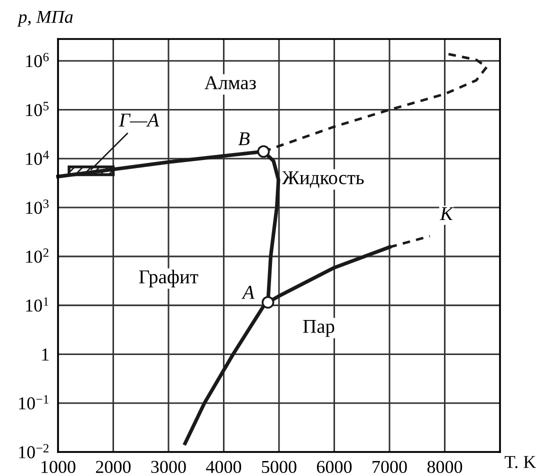  Describe the element at coordinates (37, 60) in the screenshot. I see `y-tick-label: 10$^{6}$` at that location.